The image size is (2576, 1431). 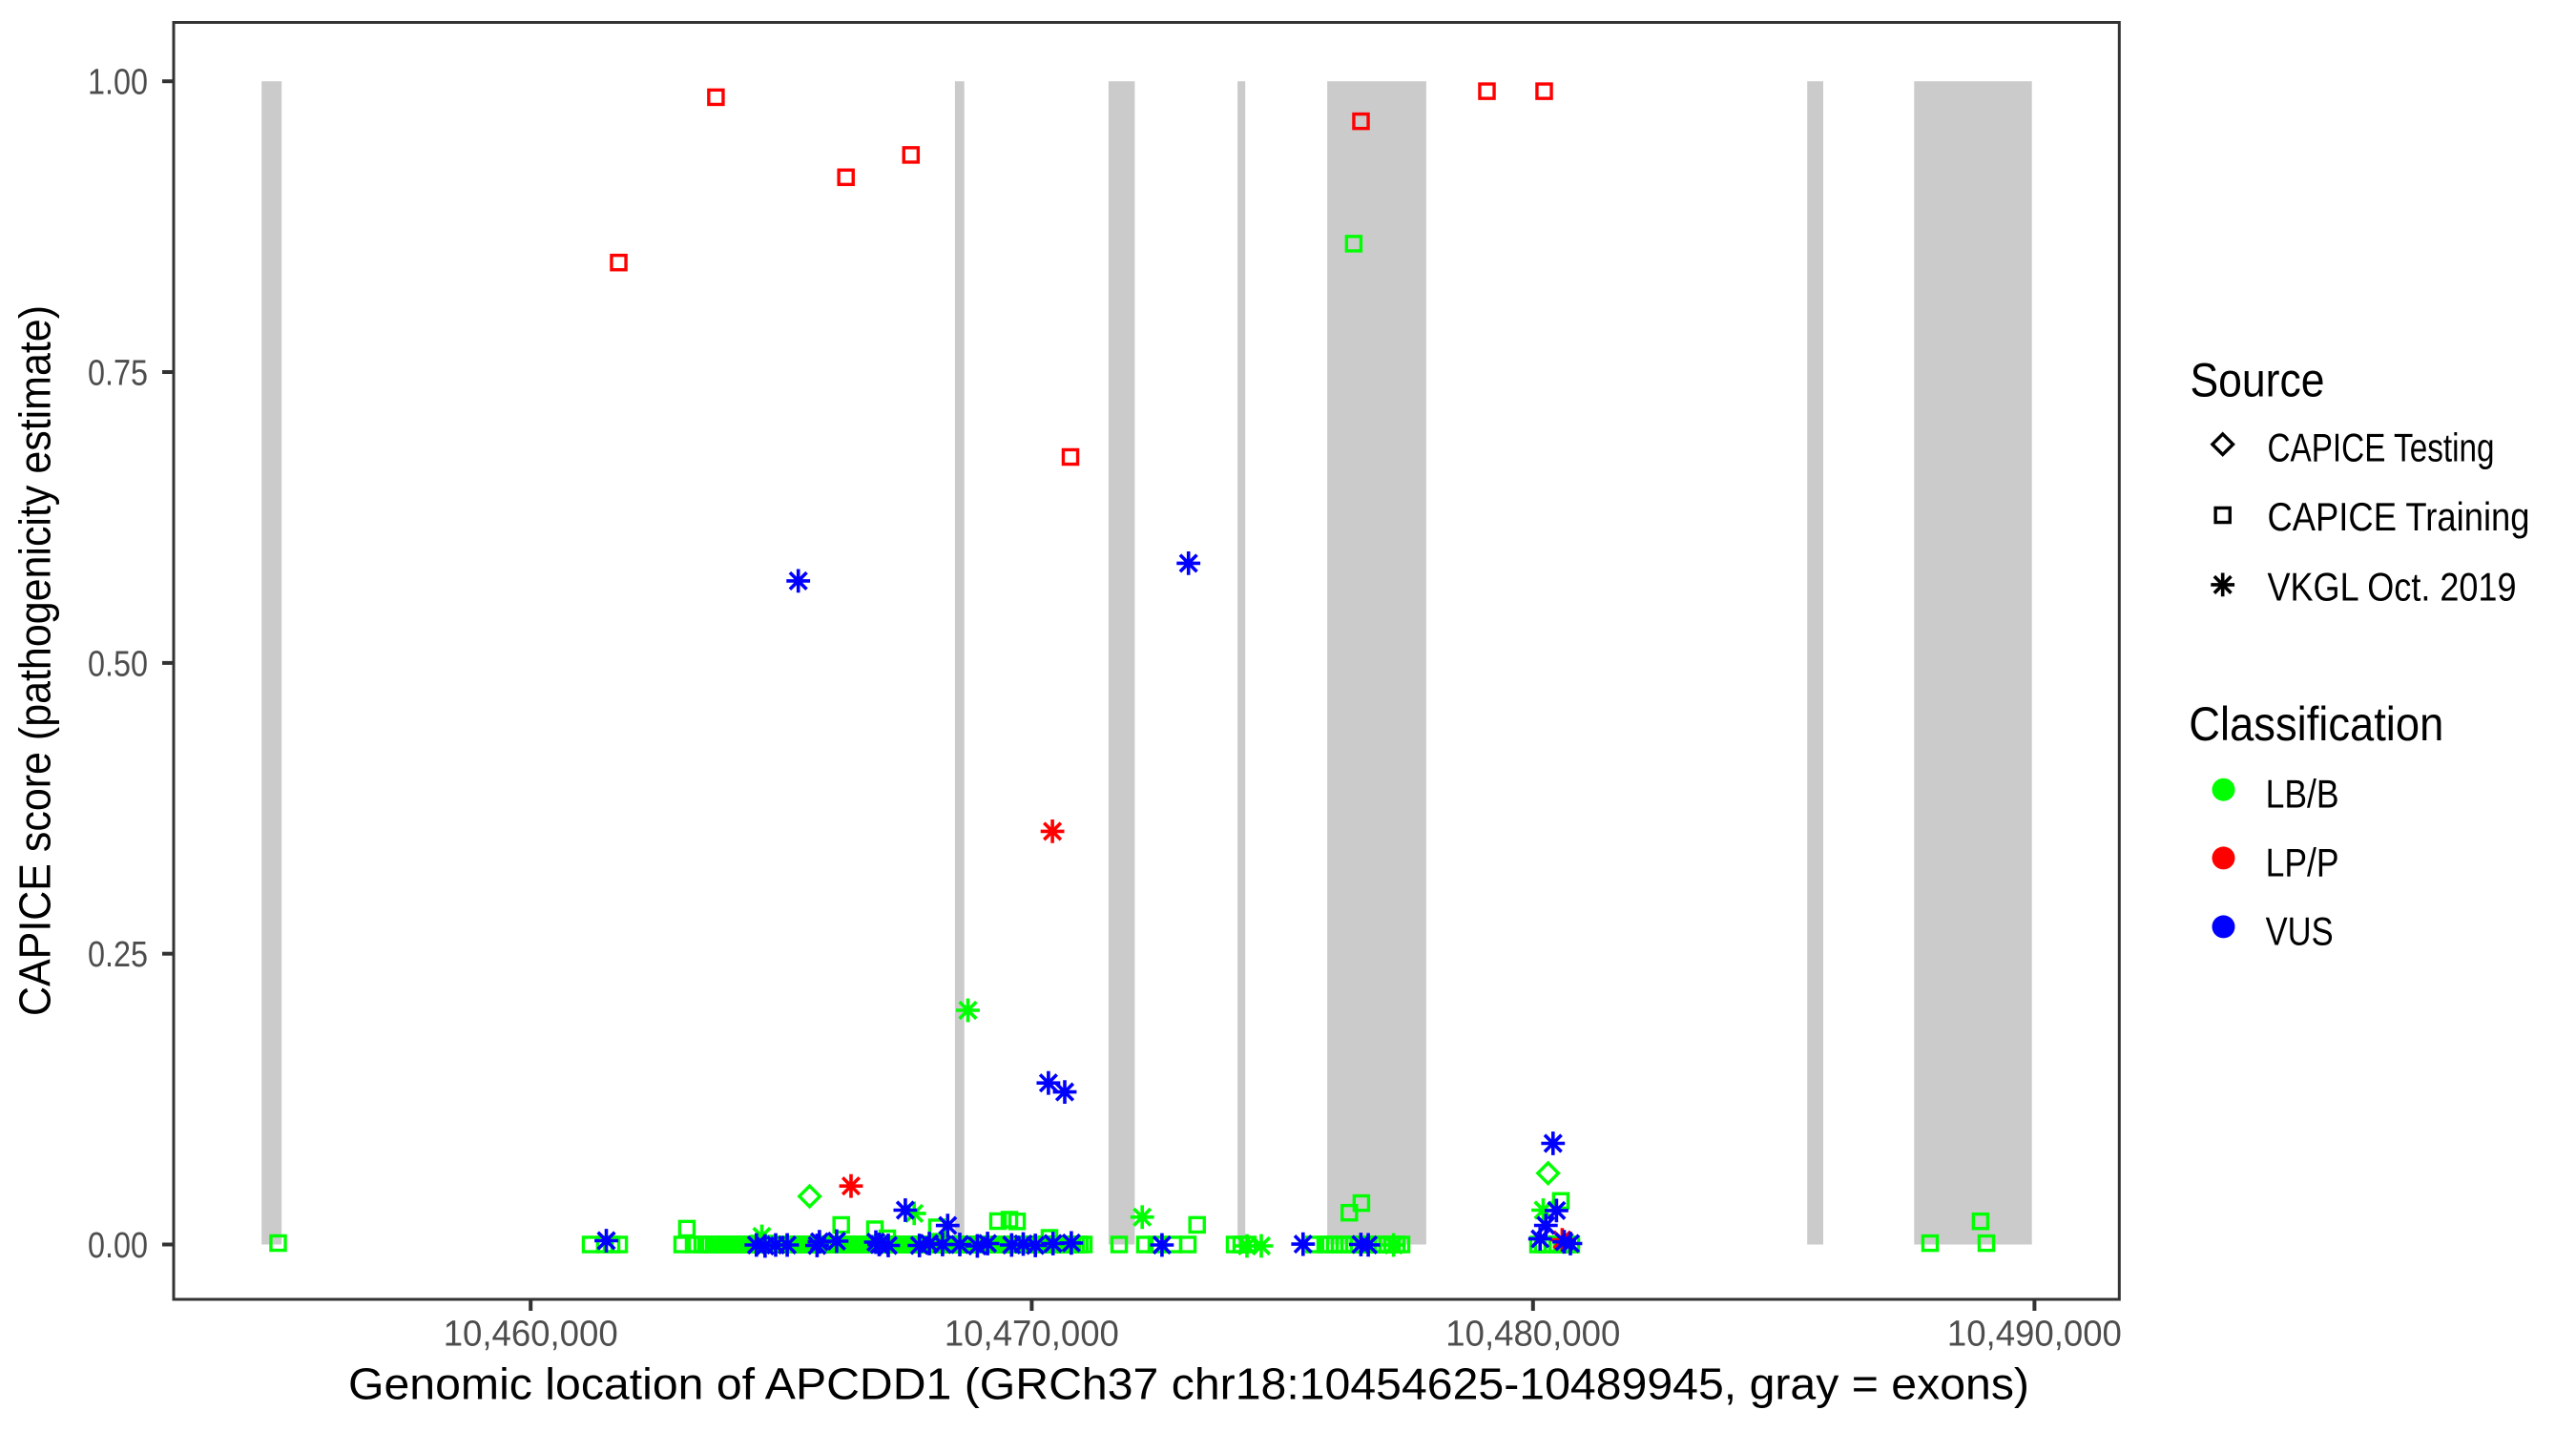 What do you see at coordinates (2258, 380) in the screenshot?
I see `svg-text: Source` at bounding box center [2258, 380].